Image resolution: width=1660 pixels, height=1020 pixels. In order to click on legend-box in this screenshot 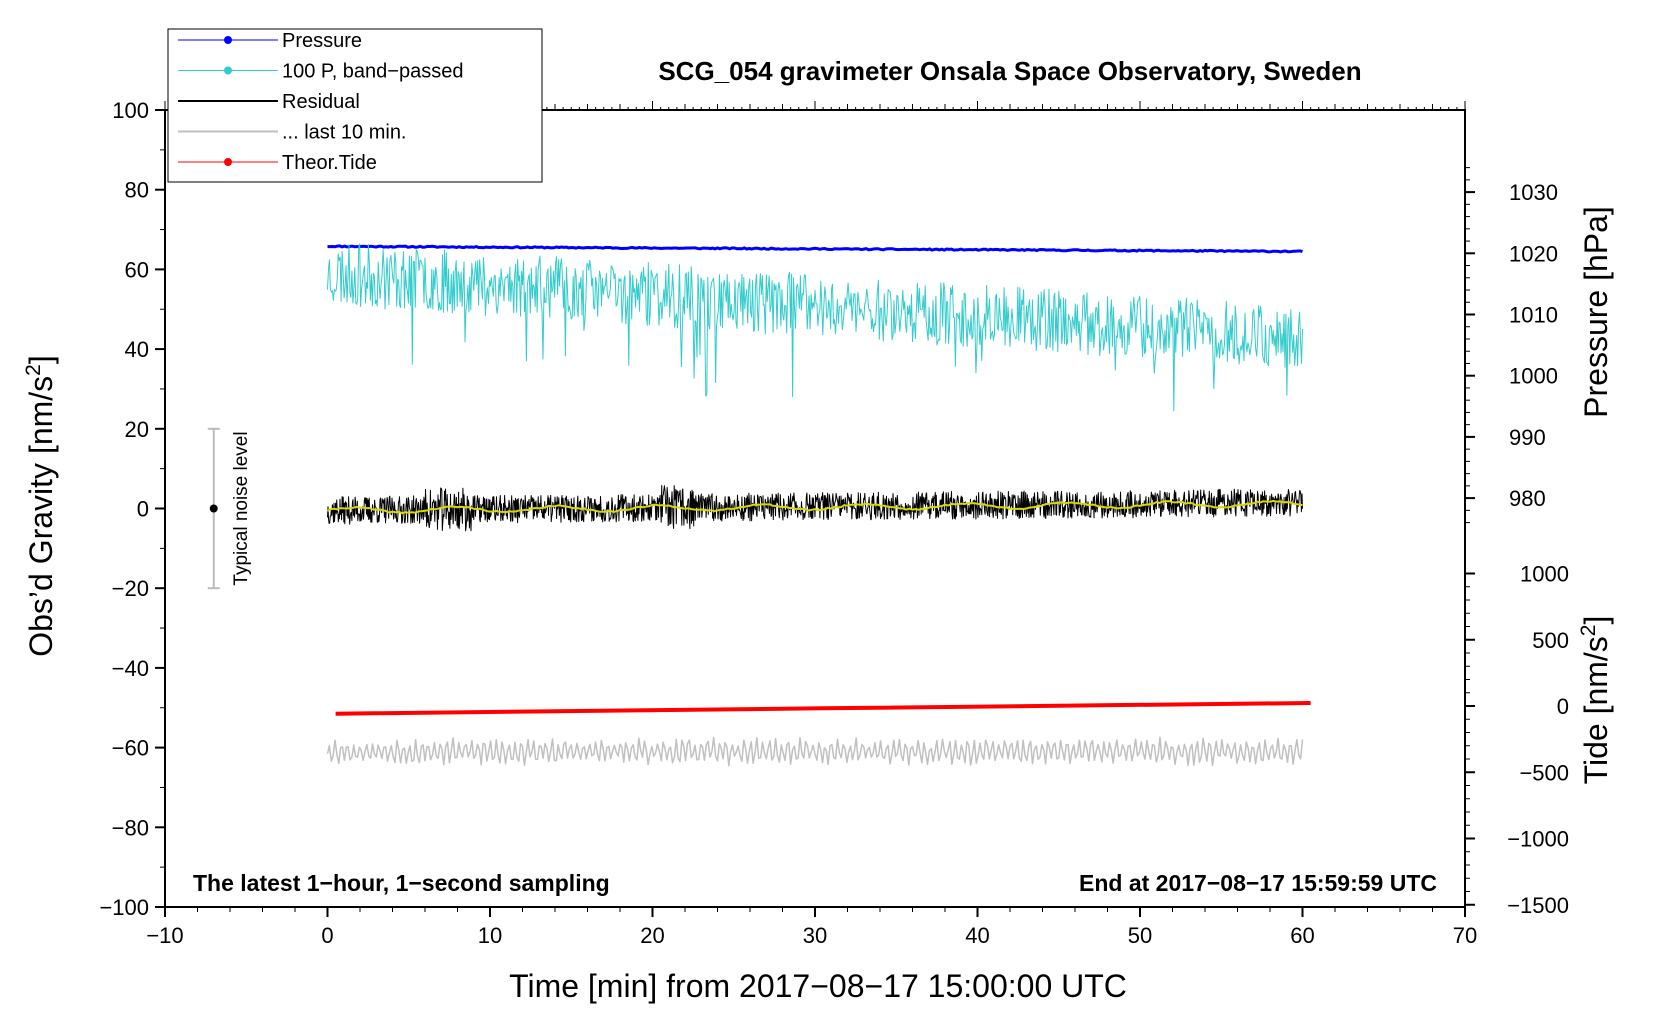, I will do `click(355, 105)`.